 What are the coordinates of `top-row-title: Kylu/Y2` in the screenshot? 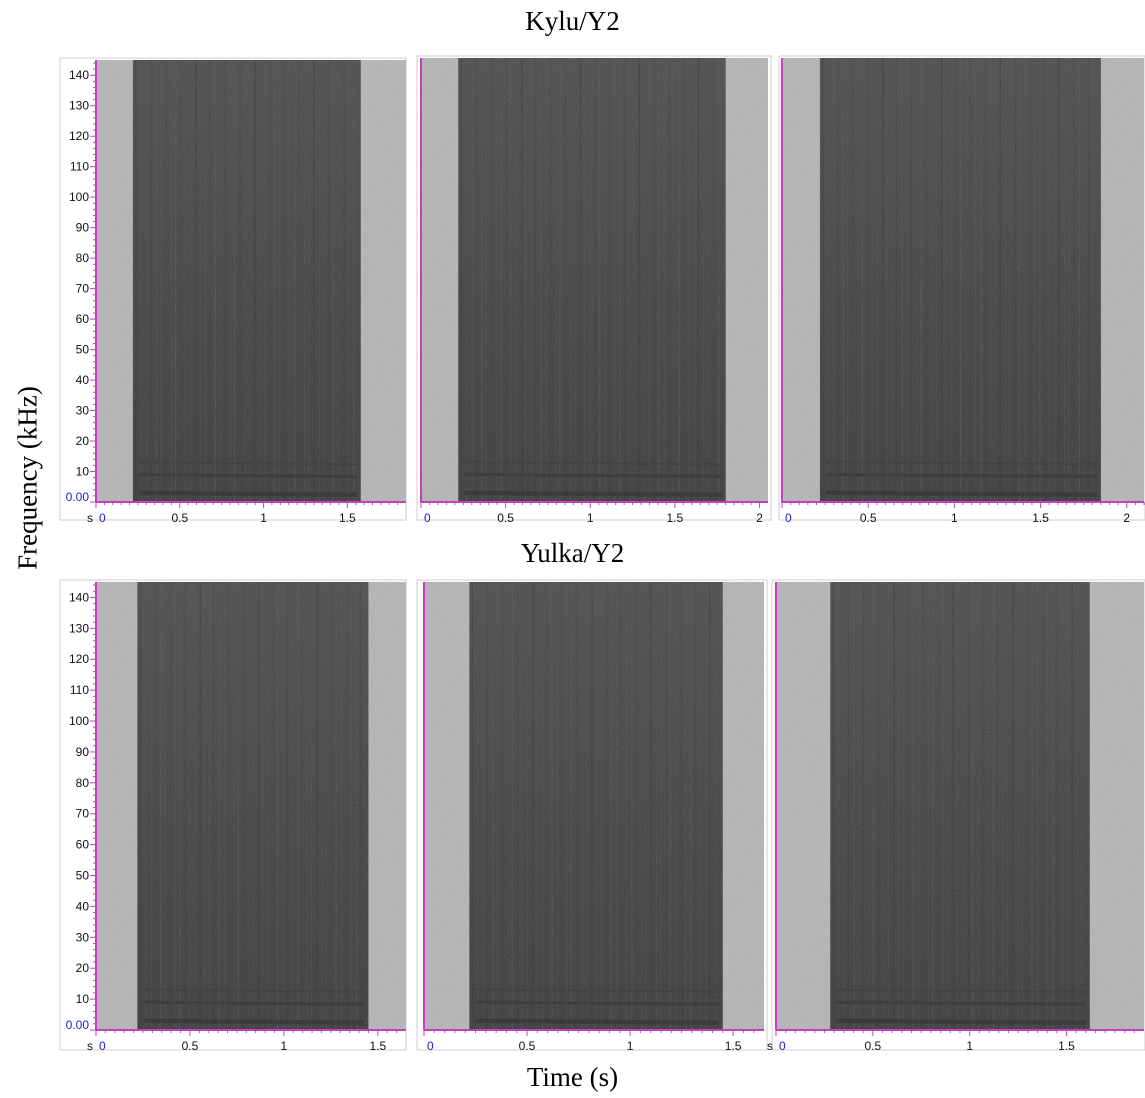 It's located at (572, 21).